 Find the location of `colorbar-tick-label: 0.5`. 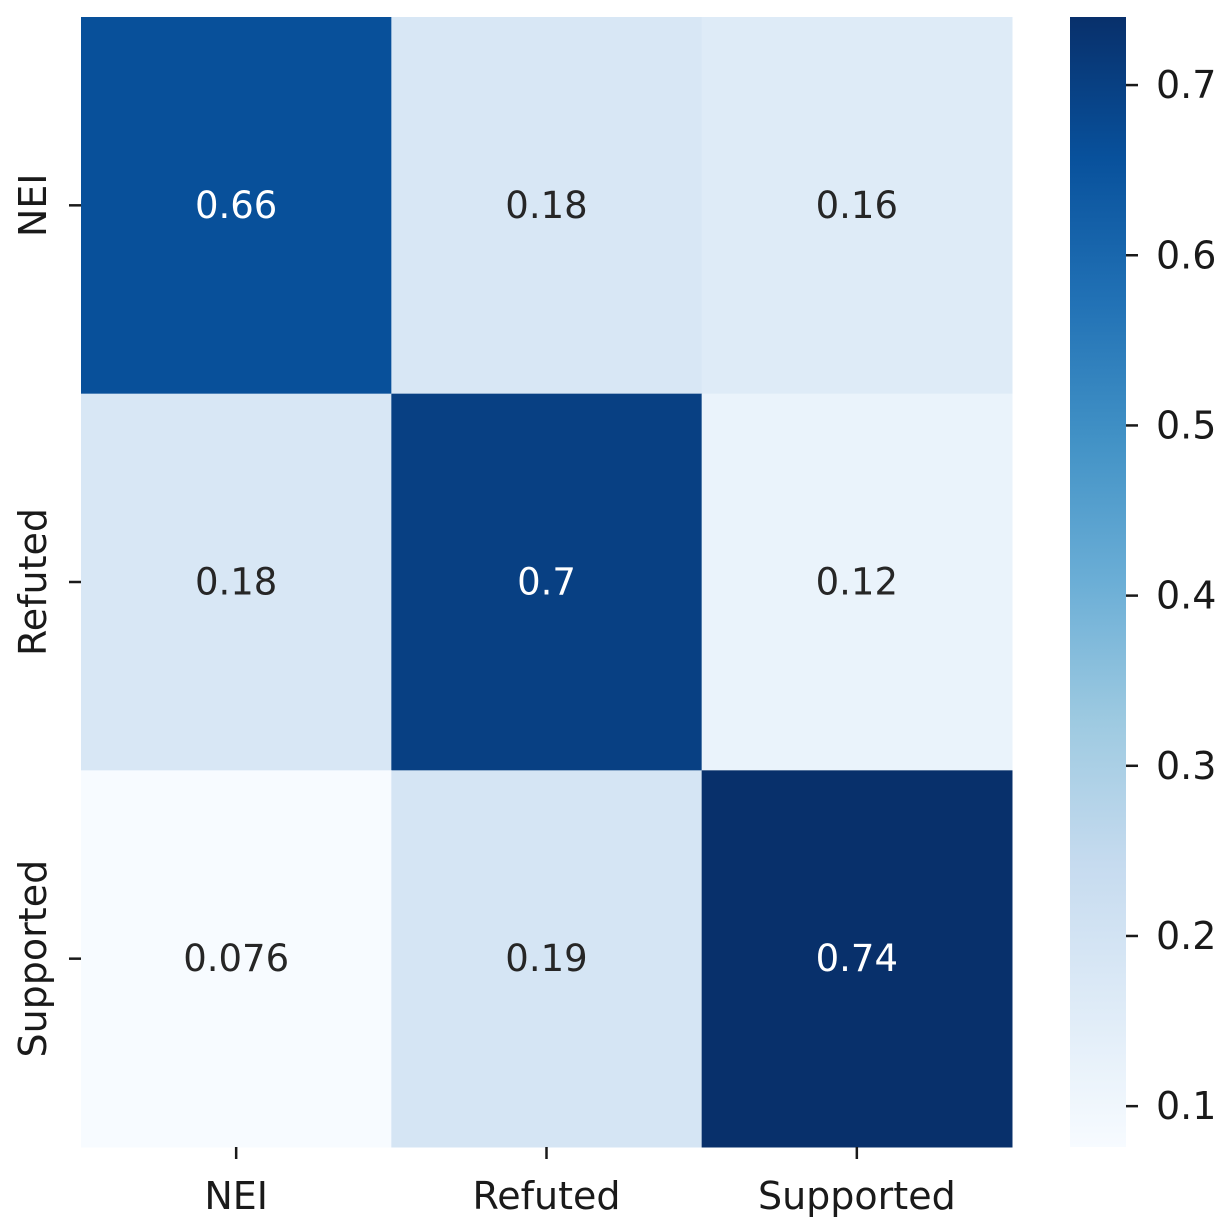

colorbar-tick-label: 0.5 is located at coordinates (1186, 425).